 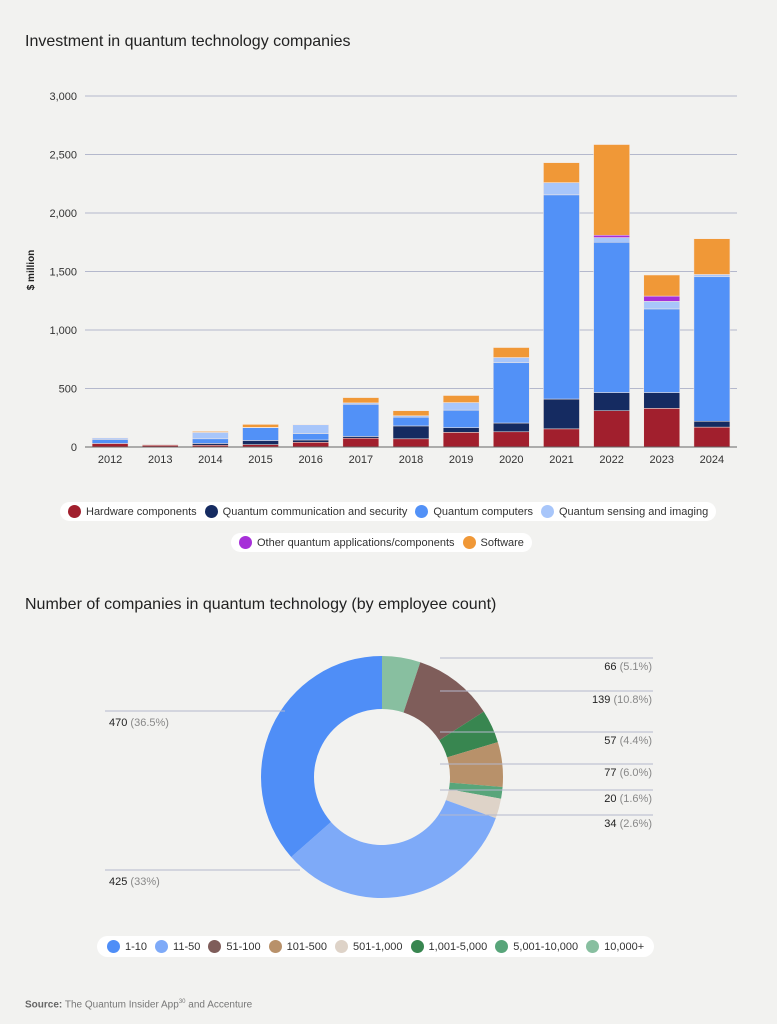 I want to click on y-tick-label: 3,000, so click(x=63, y=97).